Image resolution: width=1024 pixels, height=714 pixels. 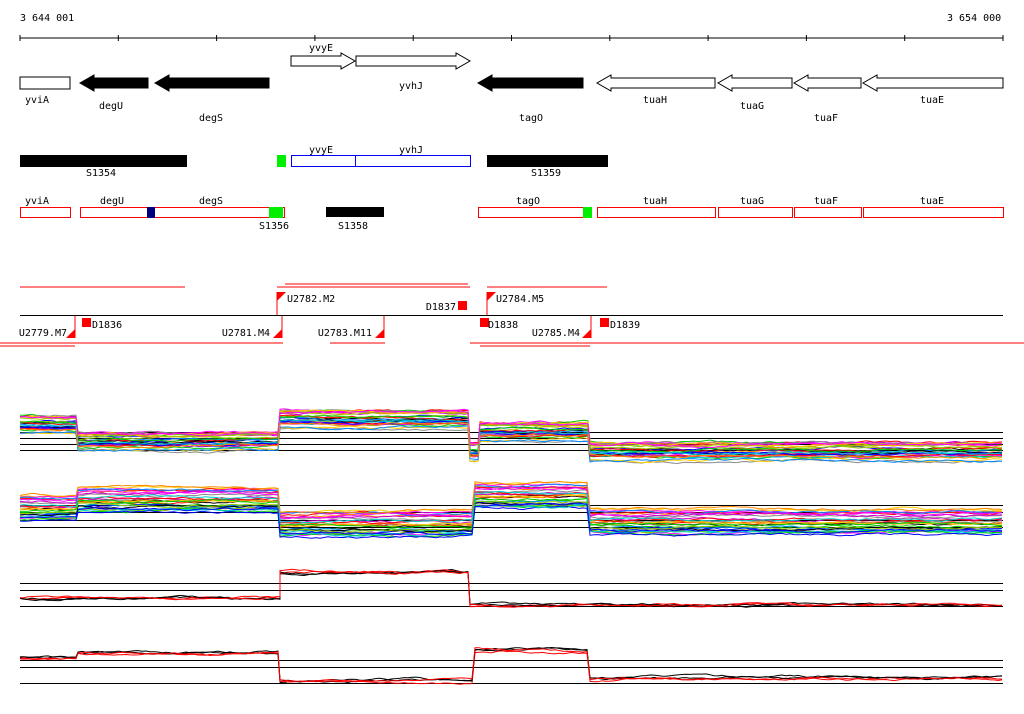 I want to click on transcript-label: tuaH, so click(x=655, y=201).